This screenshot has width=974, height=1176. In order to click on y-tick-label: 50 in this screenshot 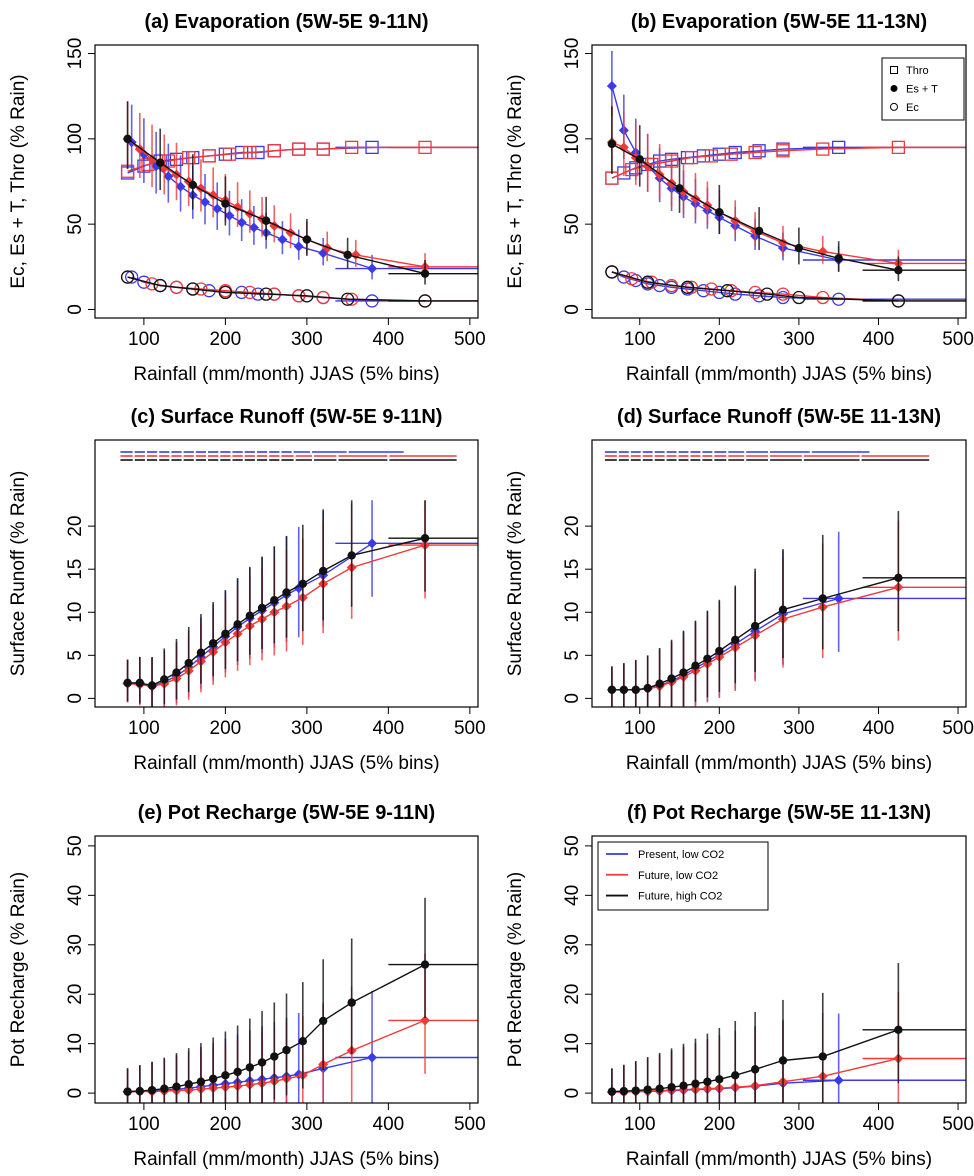, I will do `click(75, 845)`.